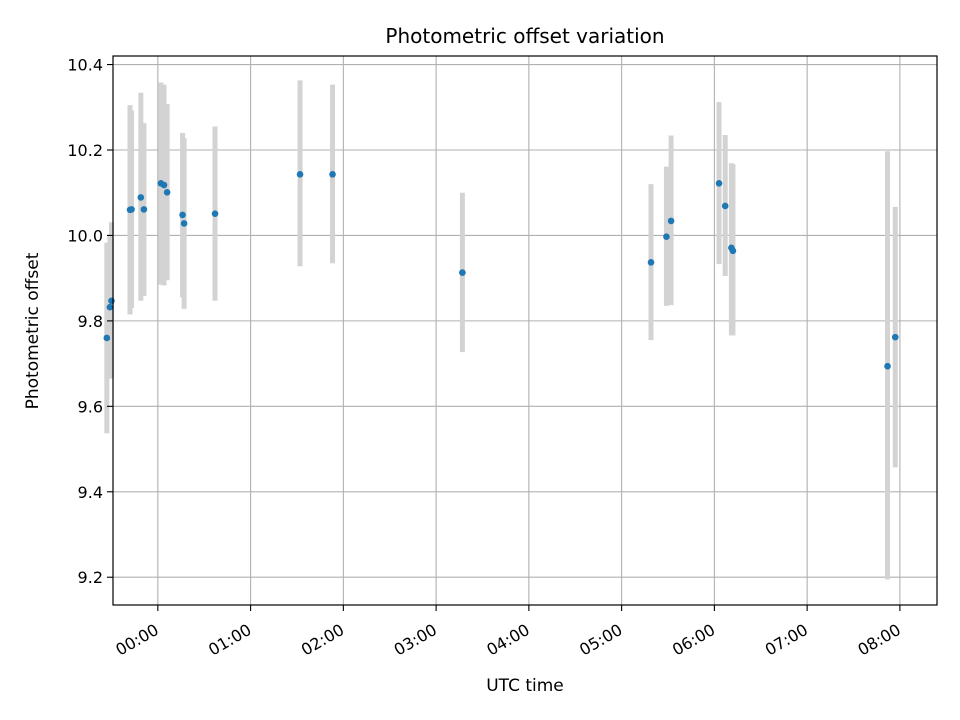 The image size is (960, 720). Describe the element at coordinates (525, 686) in the screenshot. I see `x-axis-title: UTC time` at that location.